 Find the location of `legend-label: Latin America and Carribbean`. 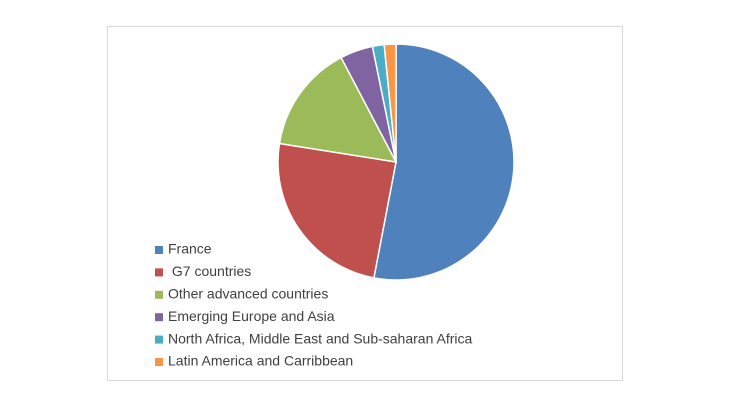

legend-label: Latin America and Carribbean is located at coordinates (260, 361).